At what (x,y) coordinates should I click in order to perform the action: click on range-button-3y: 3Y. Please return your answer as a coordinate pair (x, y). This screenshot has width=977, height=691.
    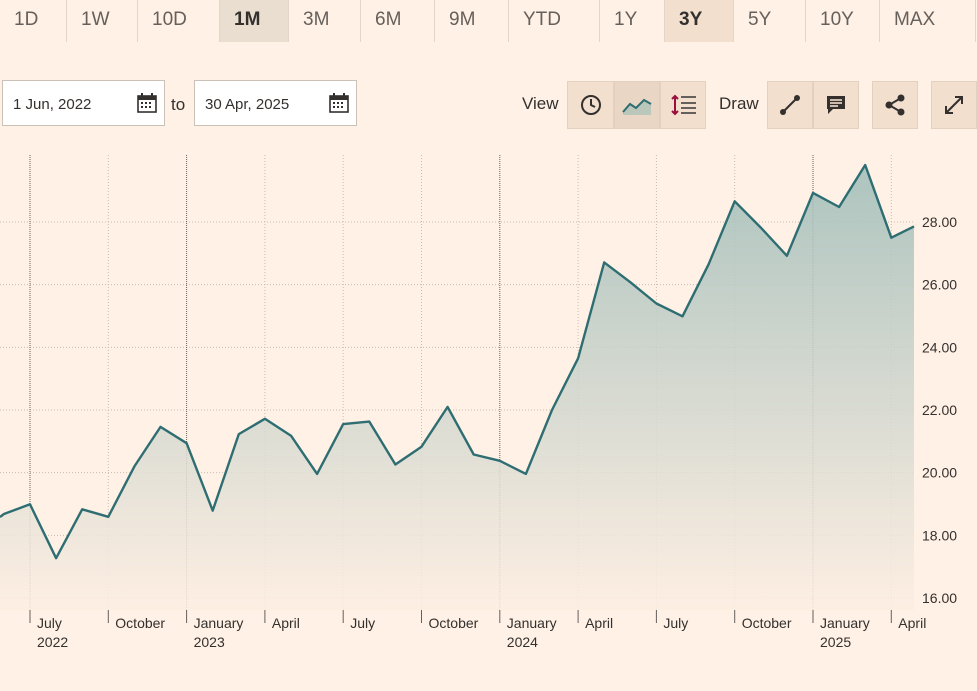
    Looking at the image, I should click on (699, 21).